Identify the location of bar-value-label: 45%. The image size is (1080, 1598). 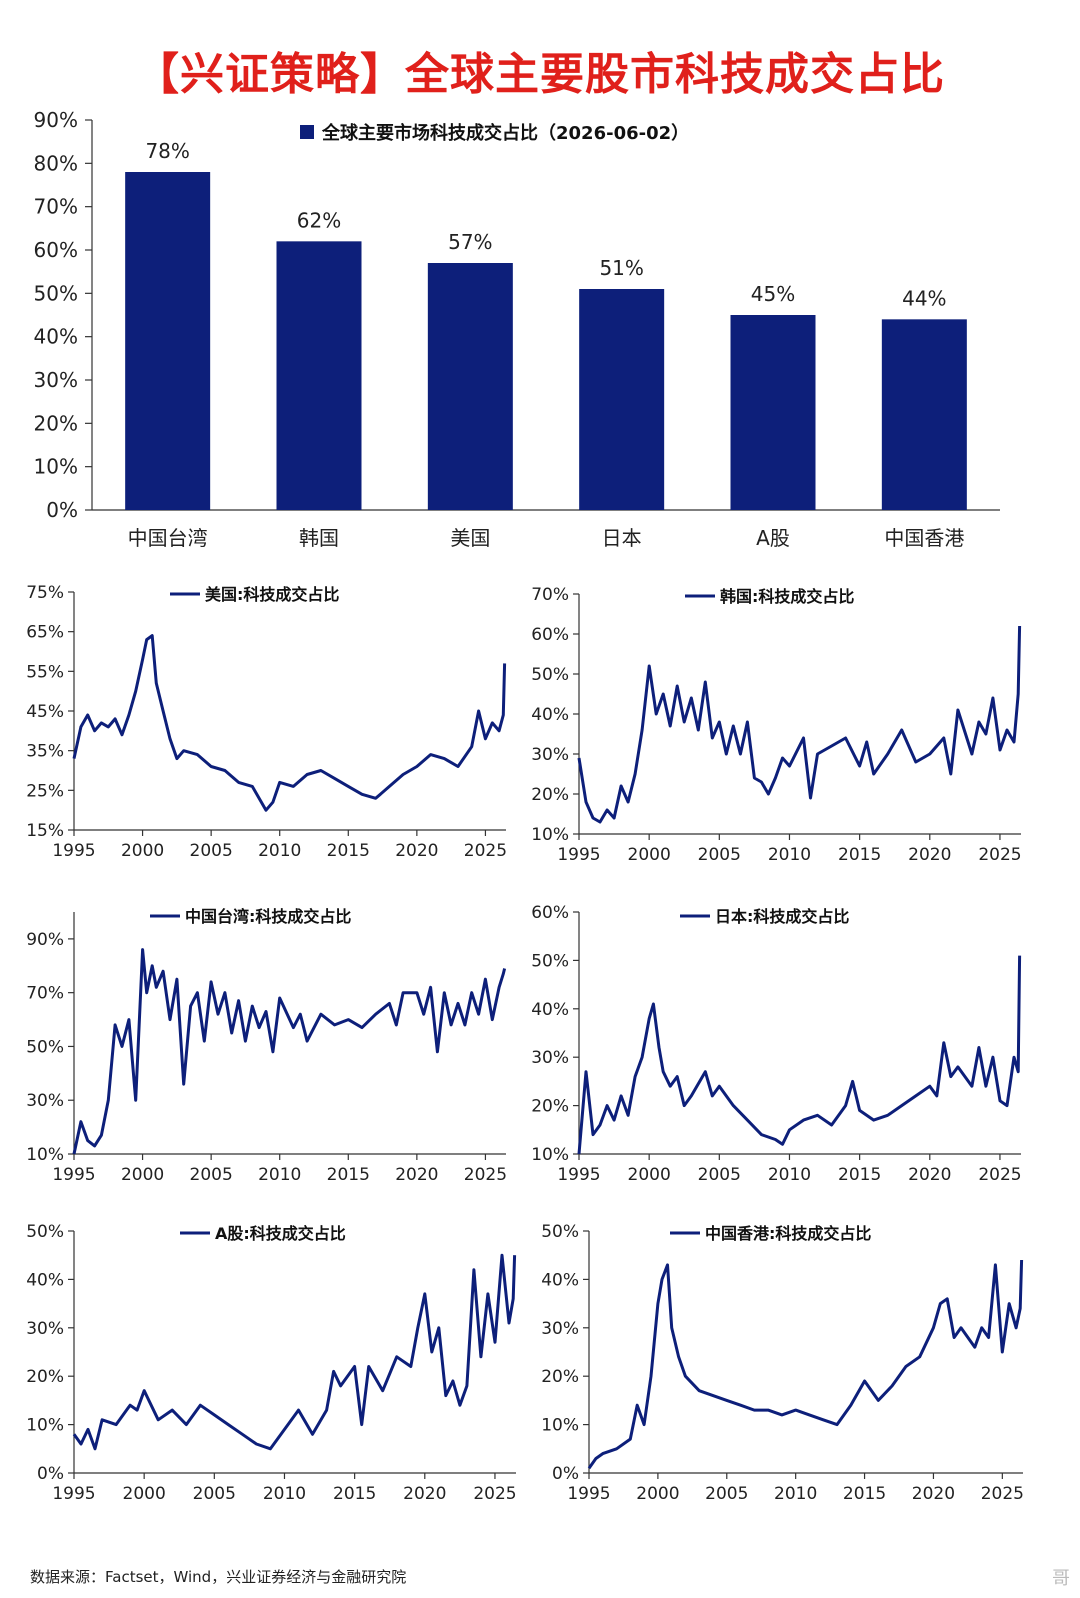
(773, 294).